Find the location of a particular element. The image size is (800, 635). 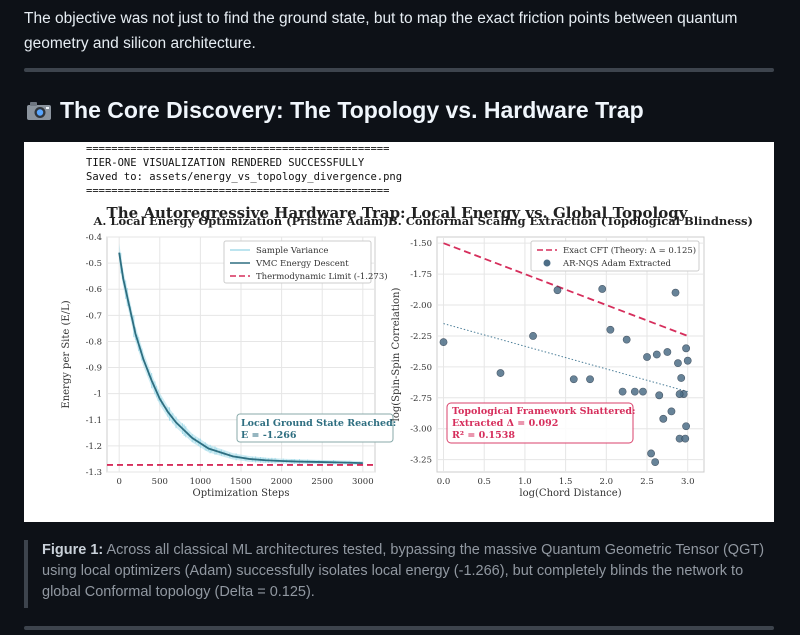

legend-entry: AR-NQS Adam Extracted is located at coordinates (617, 264).